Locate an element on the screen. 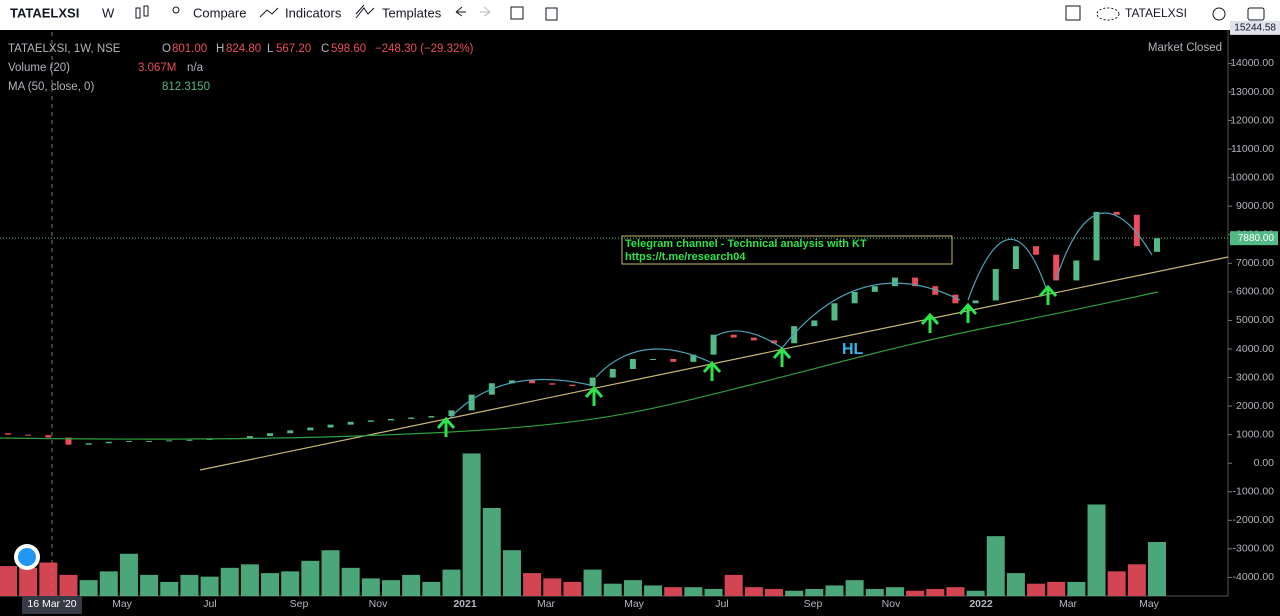 The height and width of the screenshot is (616, 1280). y-tick-label: 6000.00 is located at coordinates (1255, 292).